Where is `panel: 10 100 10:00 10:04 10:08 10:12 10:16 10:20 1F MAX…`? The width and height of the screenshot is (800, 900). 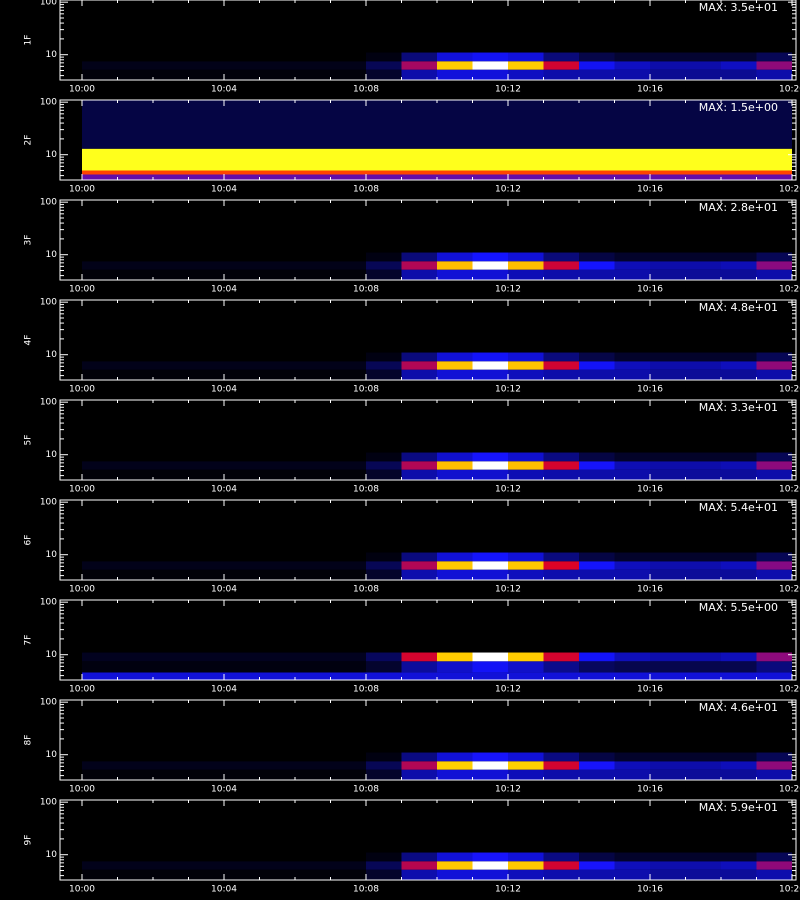 panel: 10 100 10:00 10:04 10:08 10:12 10:16 10:20 1F MAX… is located at coordinates (412, 47).